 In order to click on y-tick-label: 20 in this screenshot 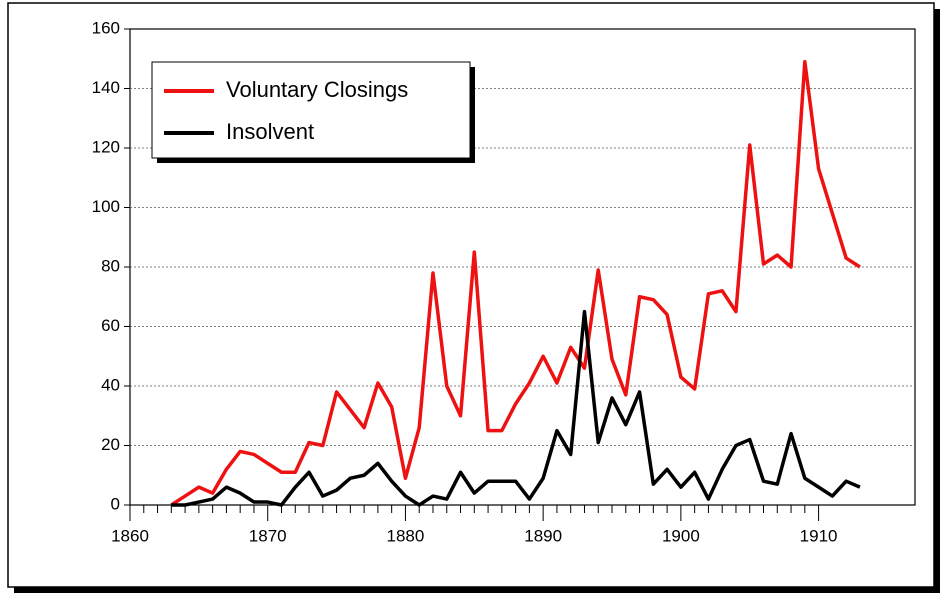, I will do `click(110, 444)`.